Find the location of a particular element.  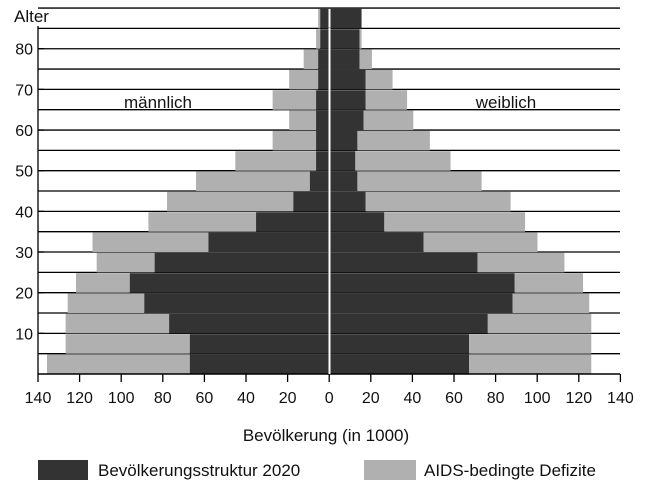

y-tick-label: 20 is located at coordinates (24, 294).